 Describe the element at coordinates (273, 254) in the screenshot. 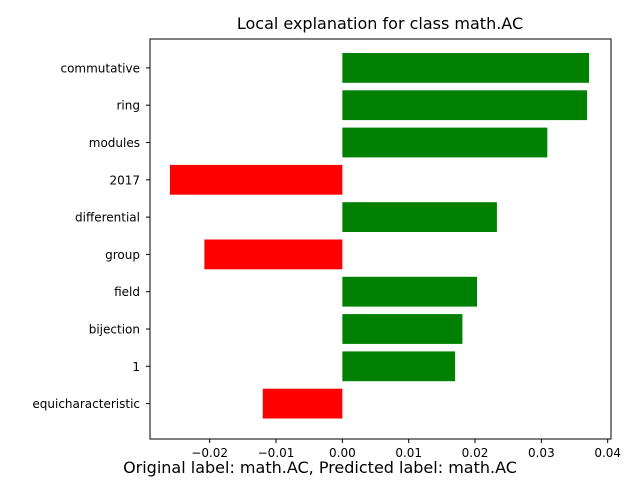

I see `bar-group` at that location.